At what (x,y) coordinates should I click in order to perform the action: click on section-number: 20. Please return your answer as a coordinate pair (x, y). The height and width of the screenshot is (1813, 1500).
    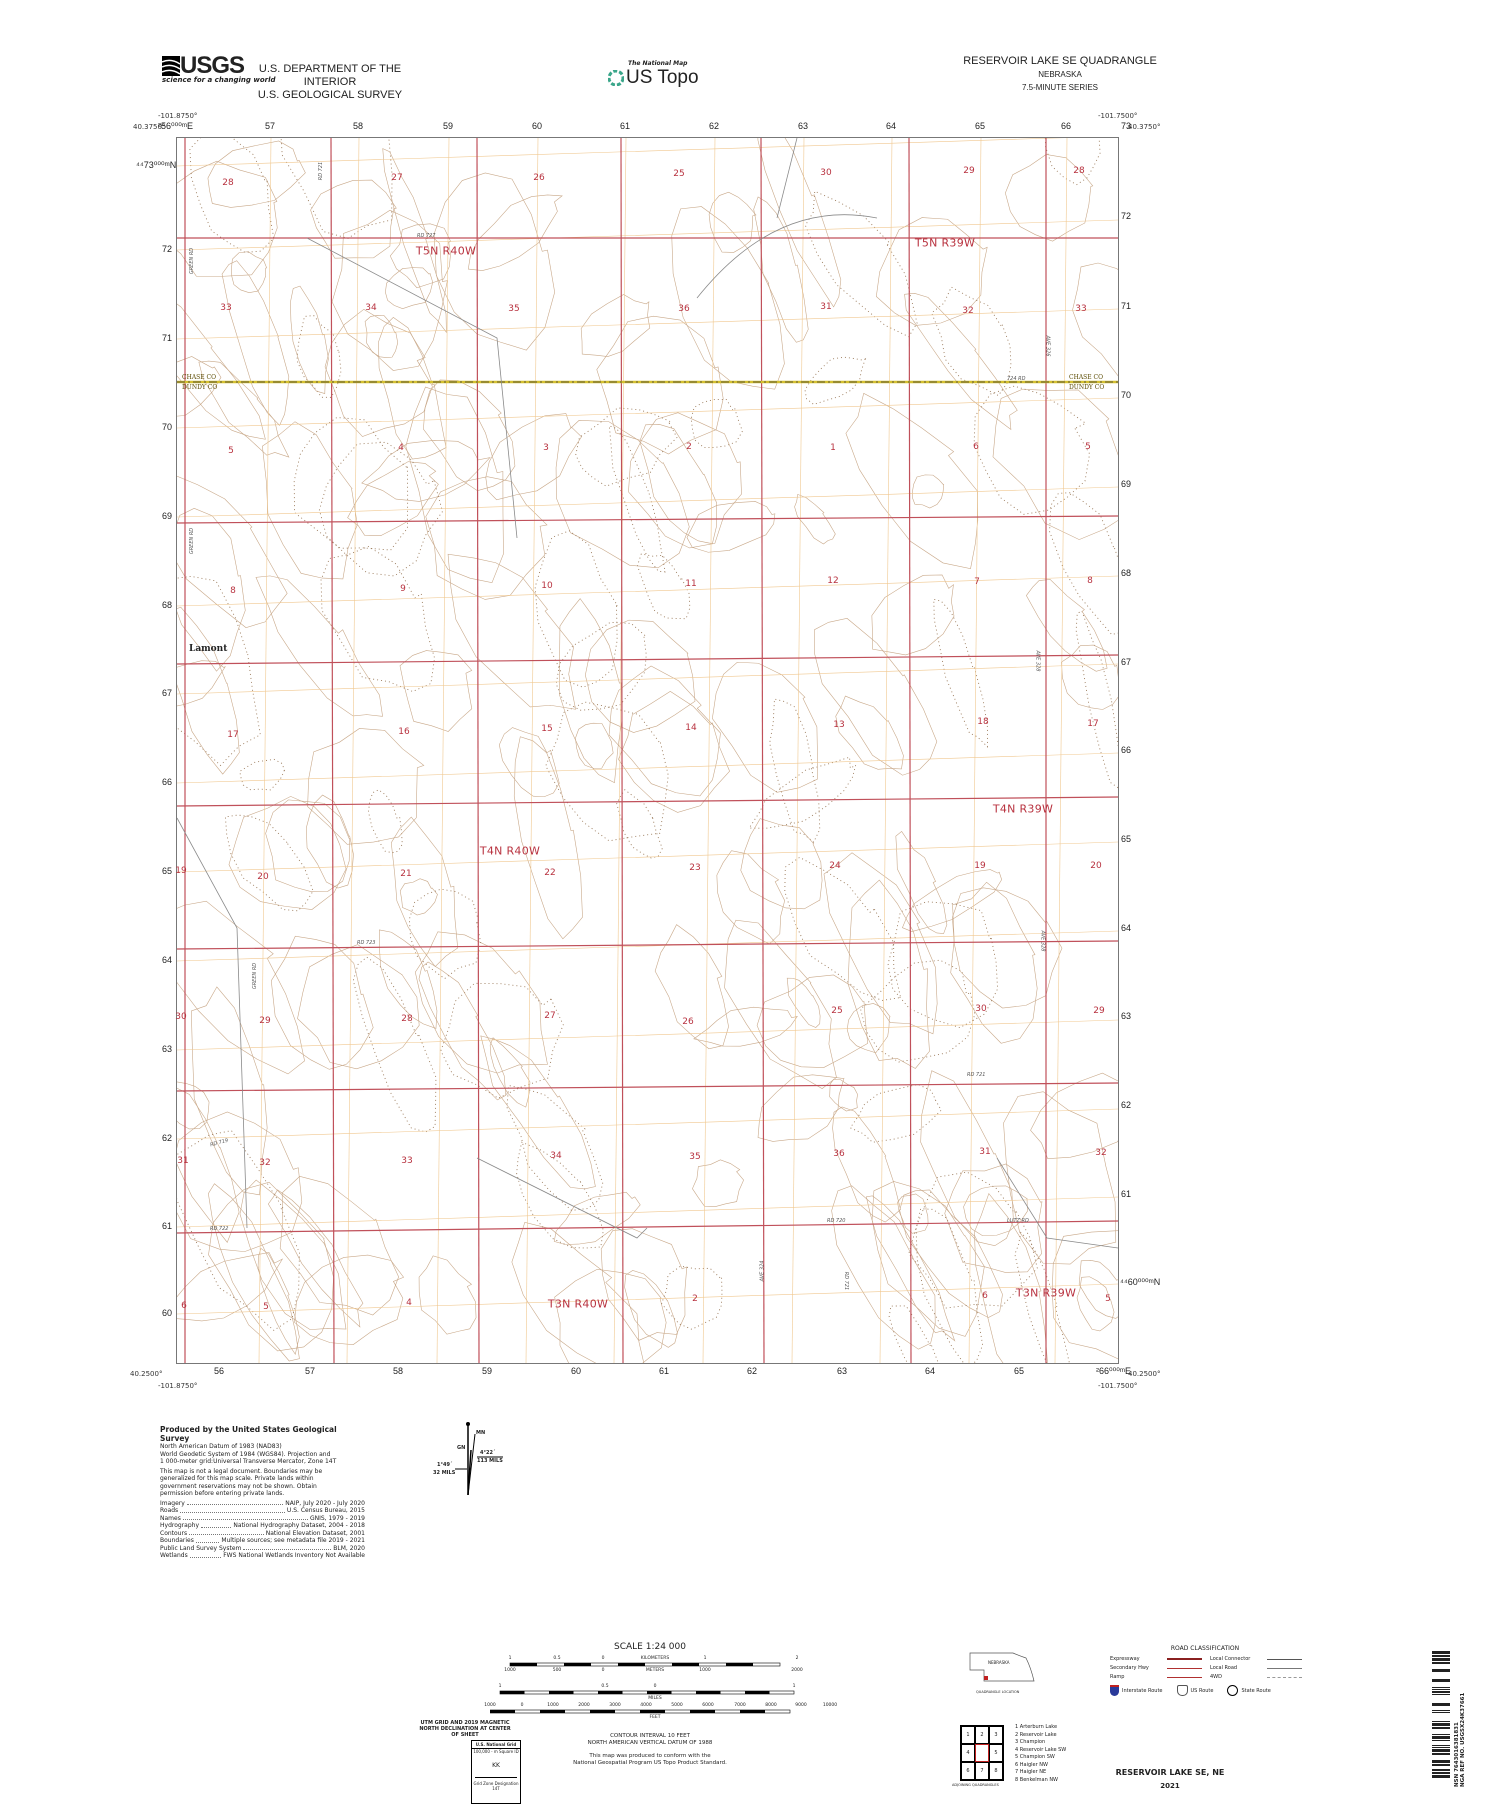
    Looking at the image, I should click on (1096, 866).